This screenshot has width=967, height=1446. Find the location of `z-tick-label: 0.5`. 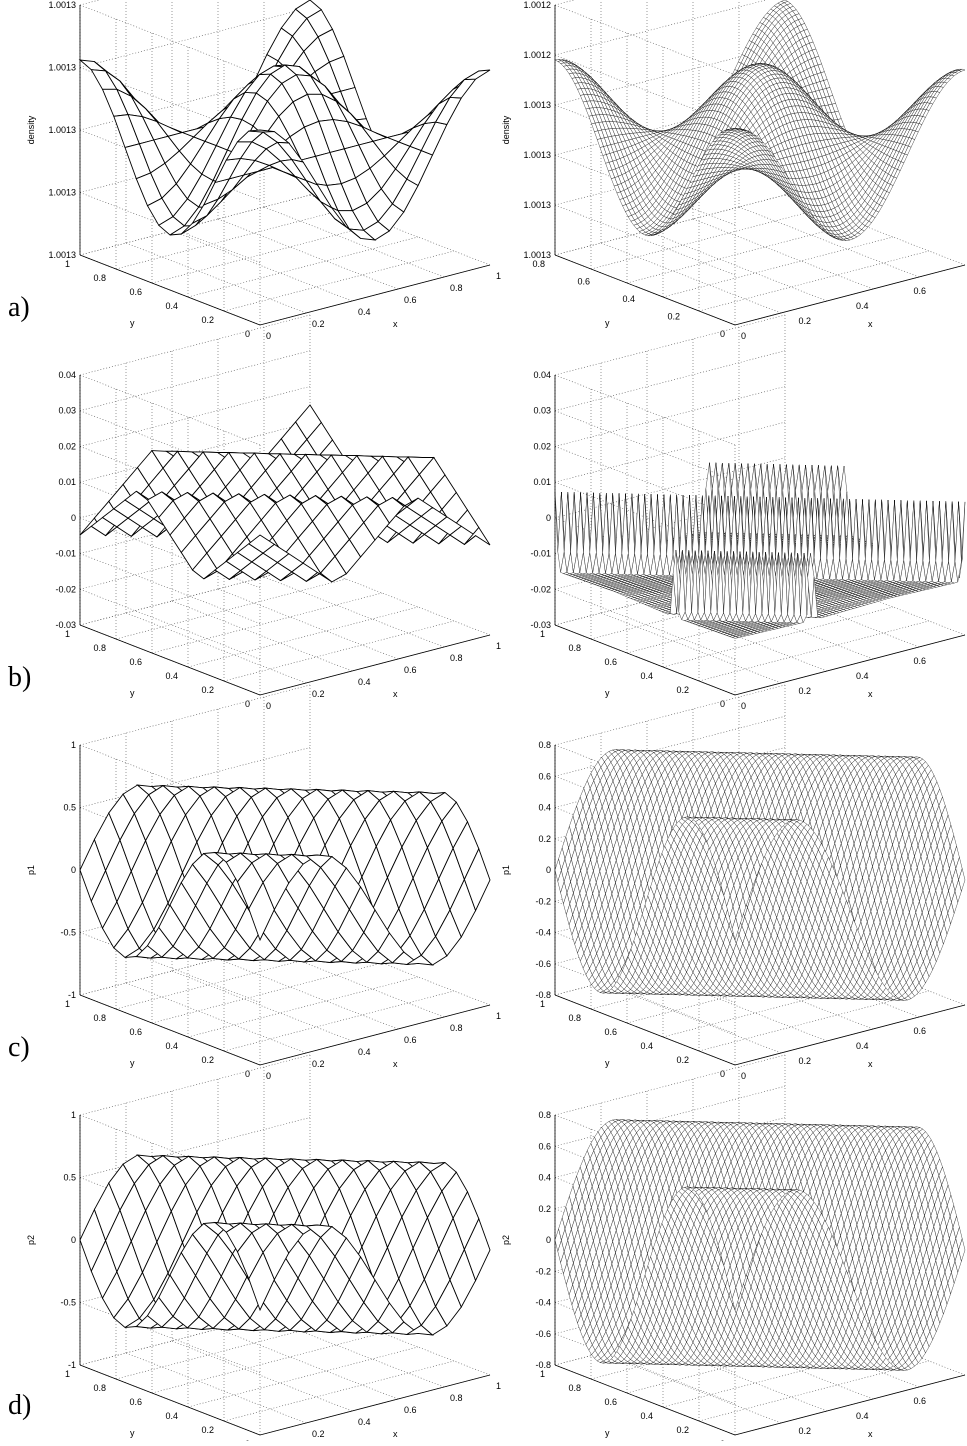

z-tick-label: 0.5 is located at coordinates (69, 808).